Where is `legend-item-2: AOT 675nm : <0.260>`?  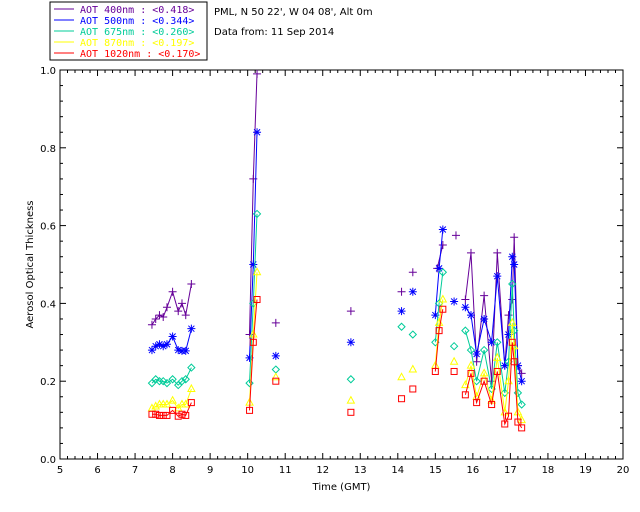 legend-item-2: AOT 675nm : <0.260> is located at coordinates (124, 32).